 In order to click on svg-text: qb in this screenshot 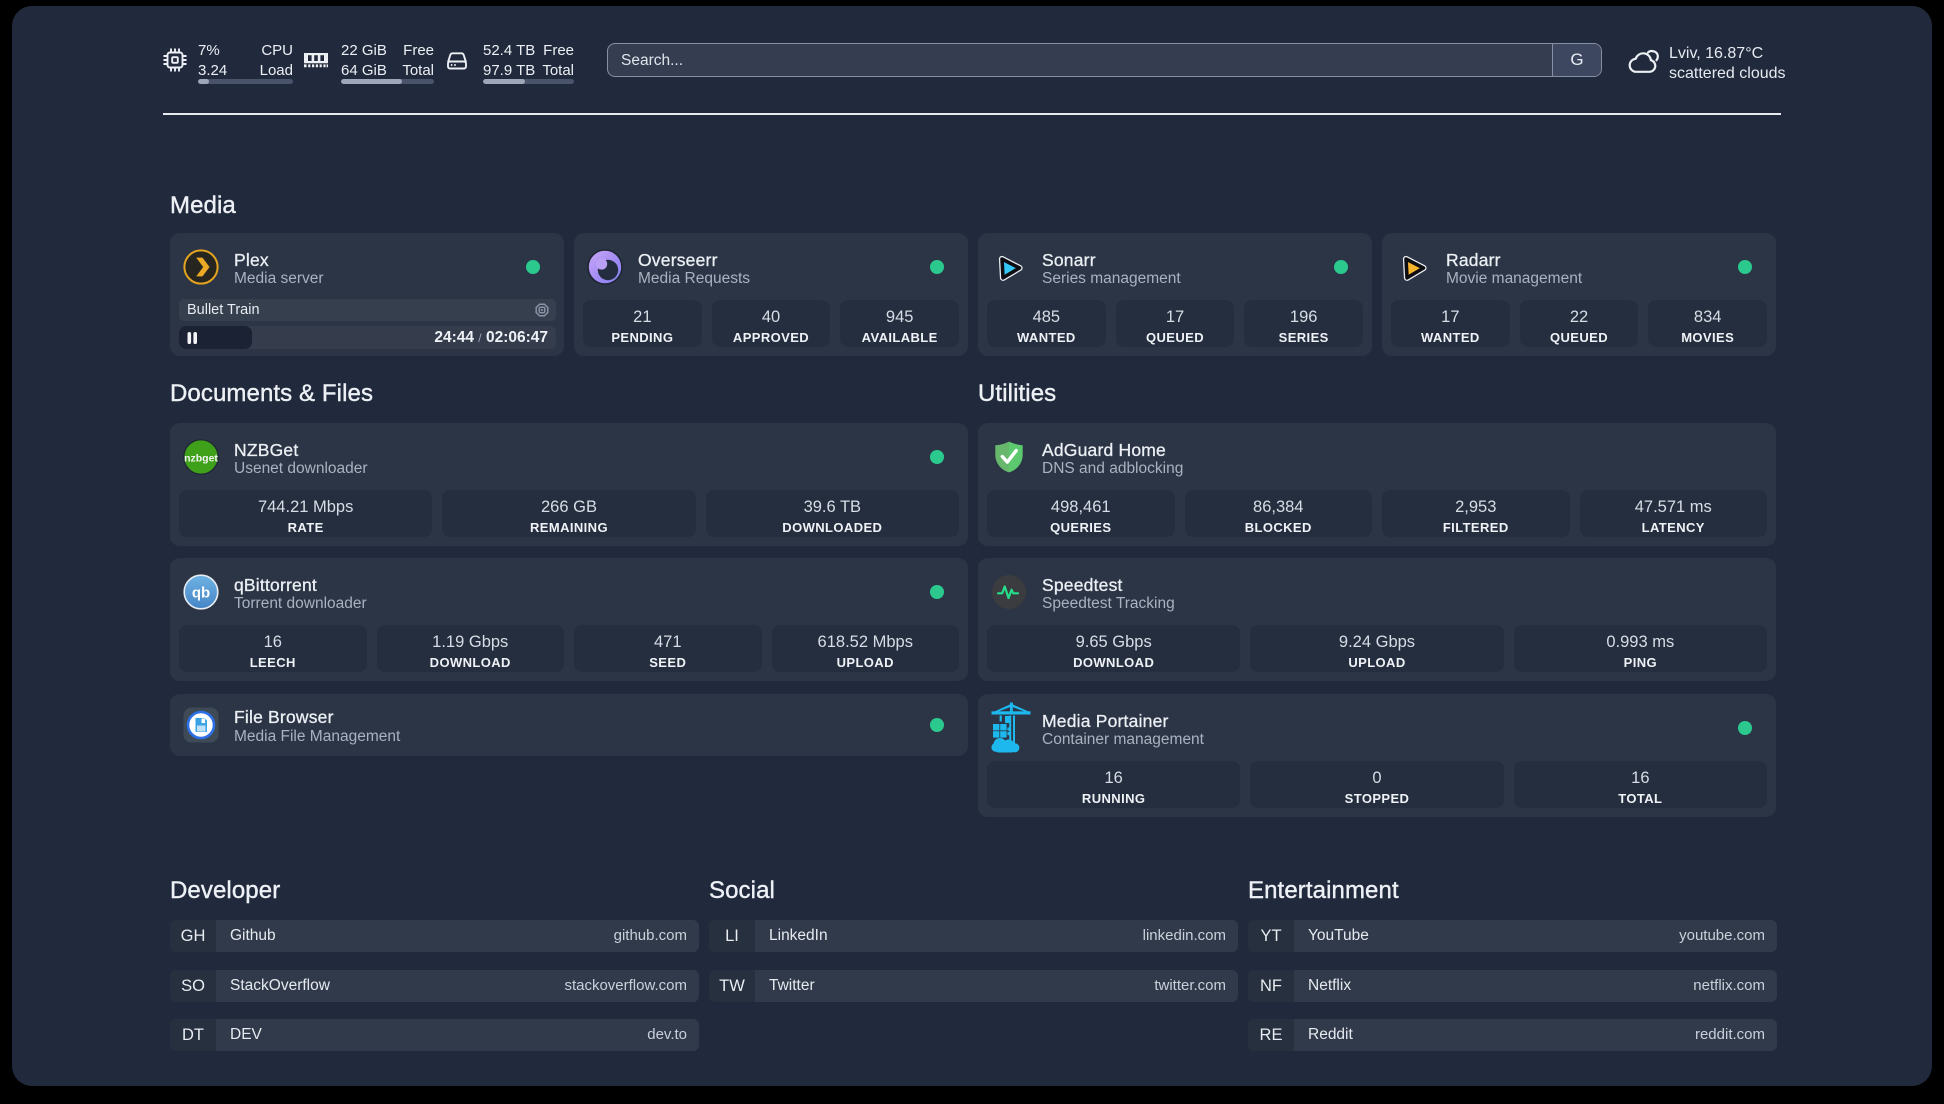, I will do `click(201, 593)`.